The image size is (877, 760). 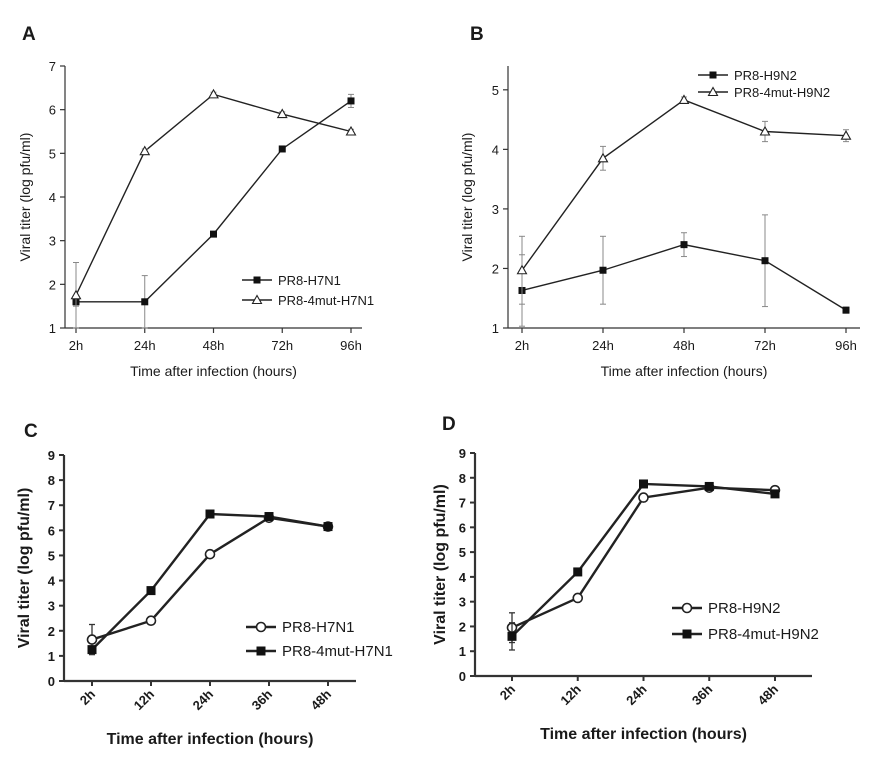 I want to click on legend-label: PR8-H7N1, so click(x=309, y=280).